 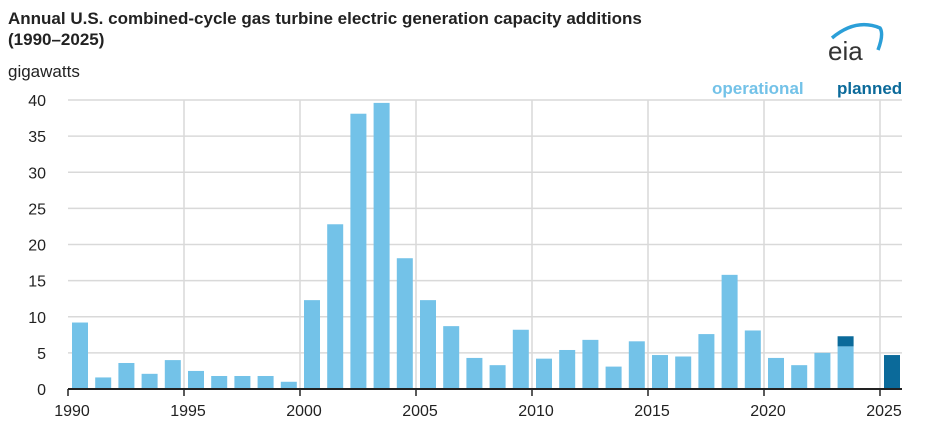 I want to click on svg-text: eia, so click(x=845, y=50).